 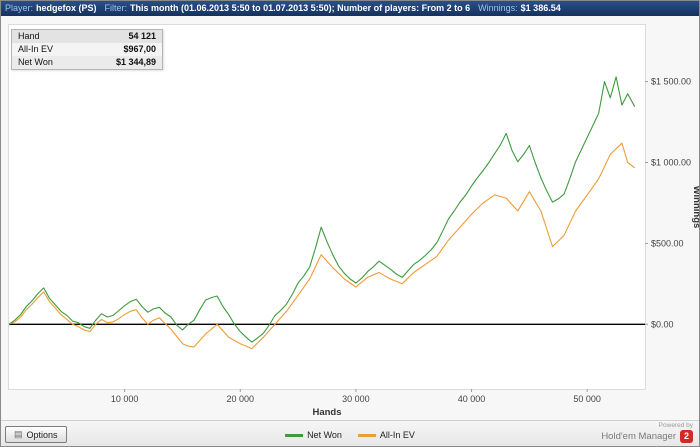 I want to click on svg-text: $500.00, so click(x=667, y=243).